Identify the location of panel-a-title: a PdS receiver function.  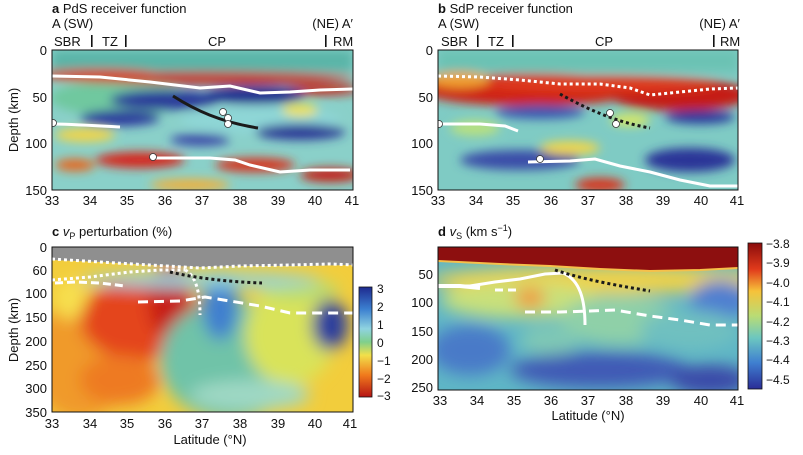
(119, 8).